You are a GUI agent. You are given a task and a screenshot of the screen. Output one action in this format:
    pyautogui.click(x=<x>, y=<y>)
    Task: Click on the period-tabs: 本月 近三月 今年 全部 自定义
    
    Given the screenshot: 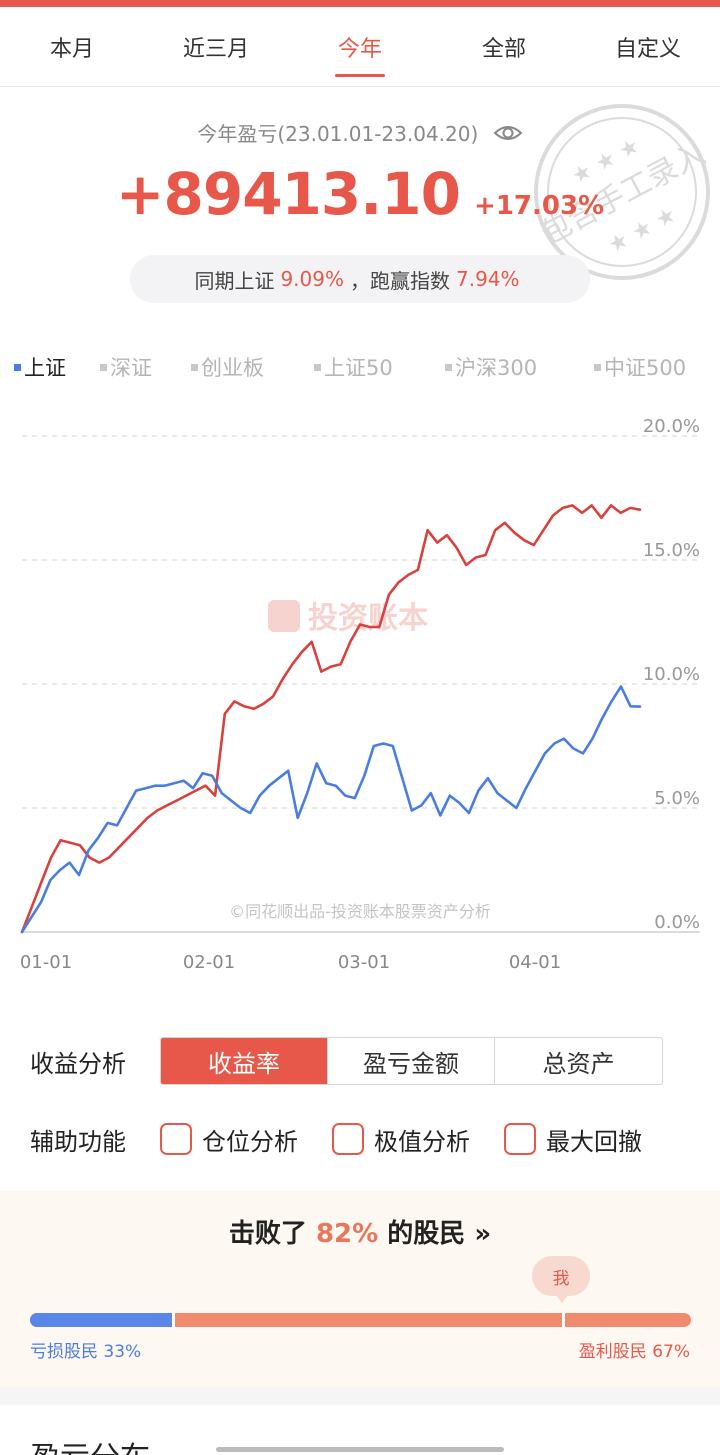 What is the action you would take?
    pyautogui.click(x=360, y=47)
    